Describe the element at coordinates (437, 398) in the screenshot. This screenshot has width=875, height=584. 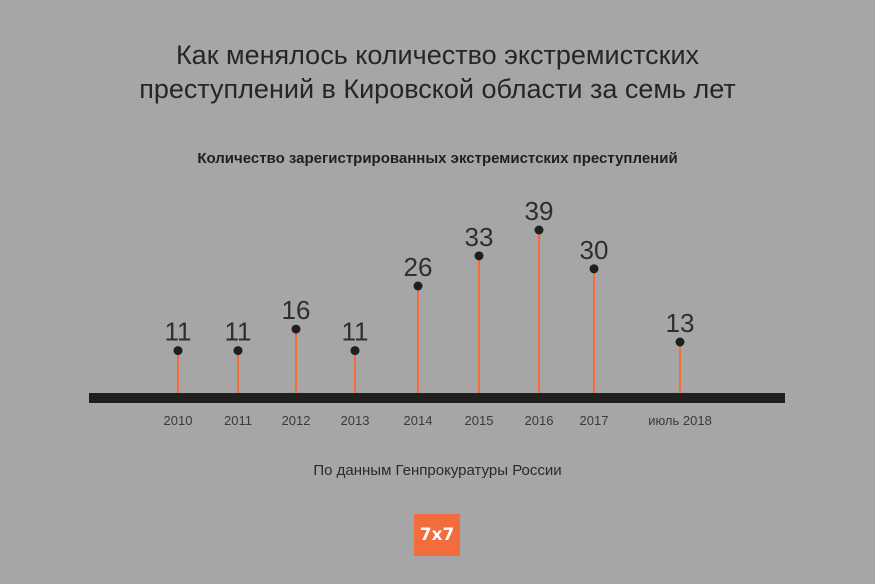
I see `baseline-axis` at that location.